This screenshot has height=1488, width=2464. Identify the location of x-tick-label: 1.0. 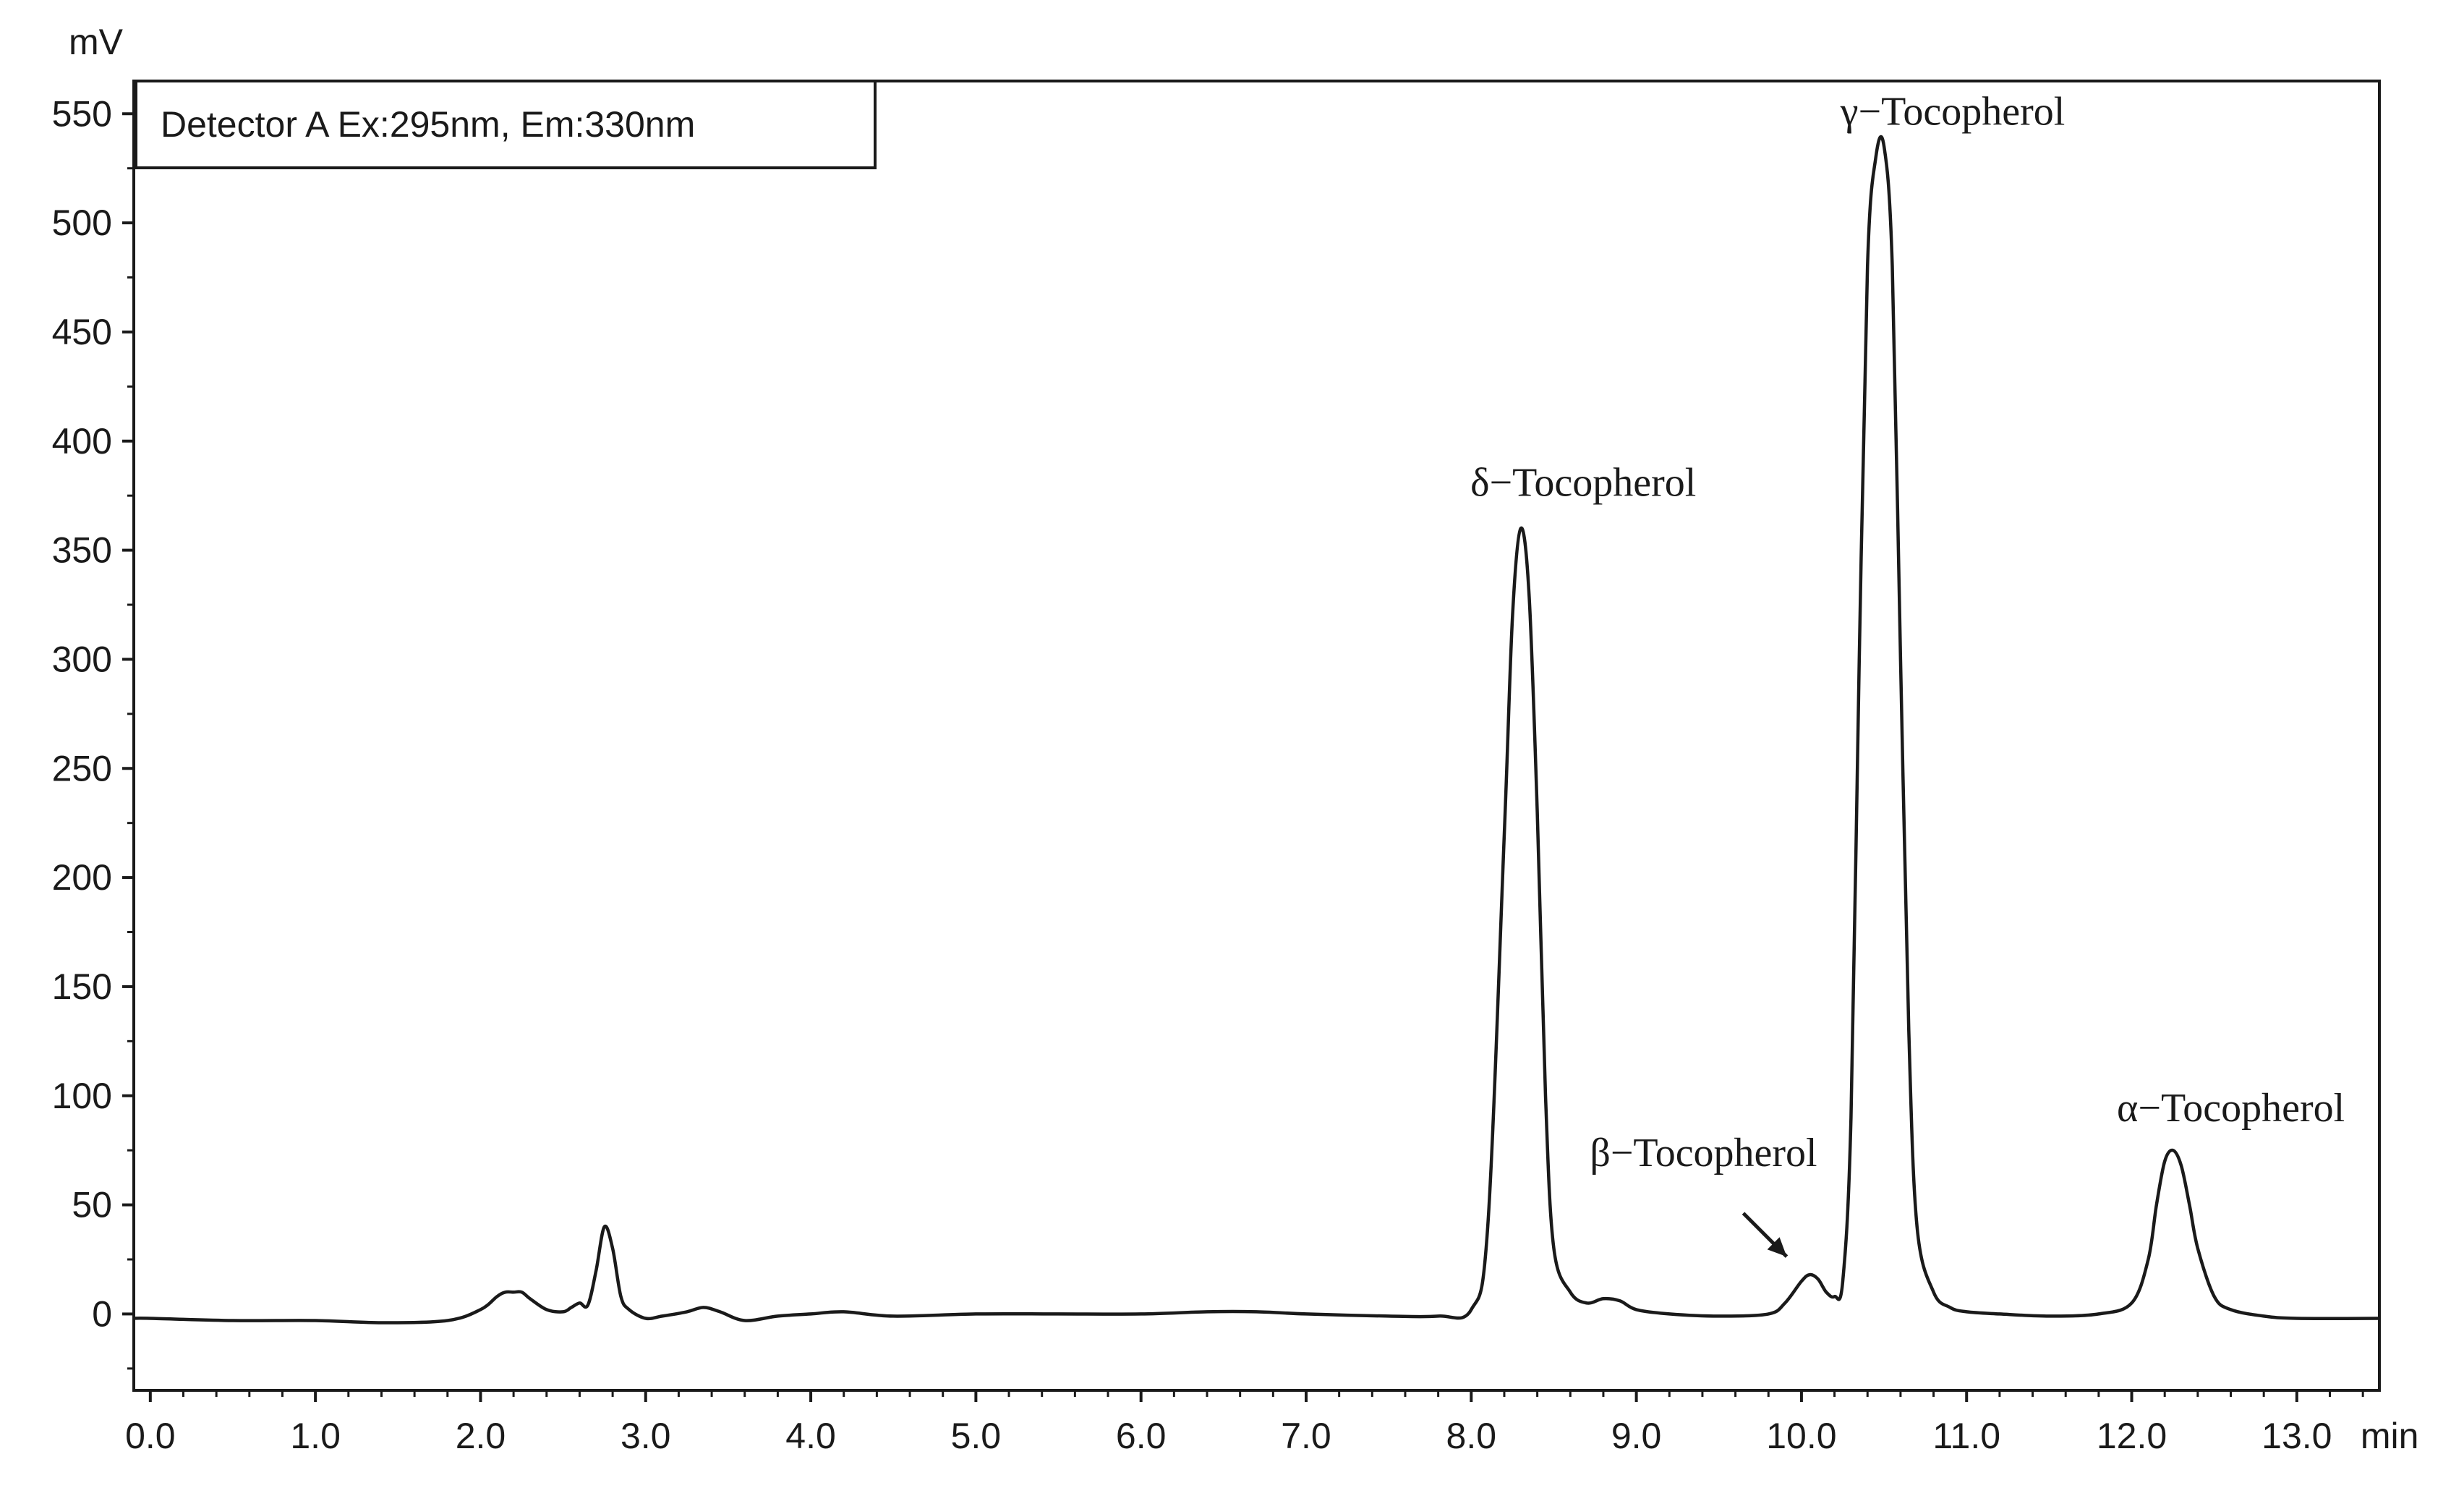
(315, 1436).